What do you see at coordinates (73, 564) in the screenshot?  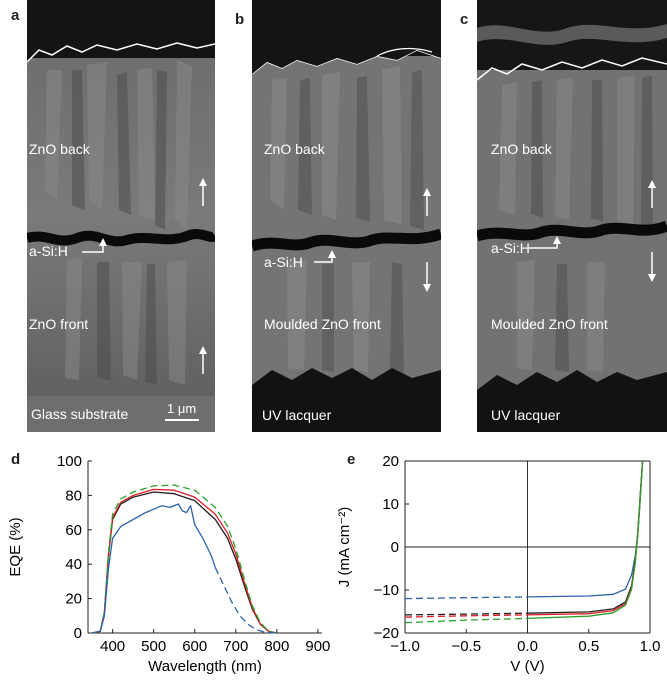 I see `y-tick-label: 40` at bounding box center [73, 564].